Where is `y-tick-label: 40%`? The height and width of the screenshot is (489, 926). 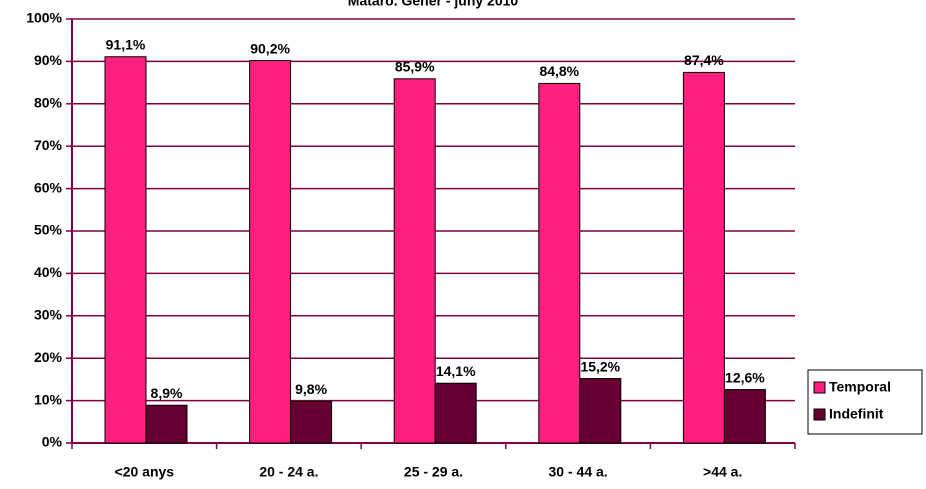
y-tick-label: 40% is located at coordinates (48, 272).